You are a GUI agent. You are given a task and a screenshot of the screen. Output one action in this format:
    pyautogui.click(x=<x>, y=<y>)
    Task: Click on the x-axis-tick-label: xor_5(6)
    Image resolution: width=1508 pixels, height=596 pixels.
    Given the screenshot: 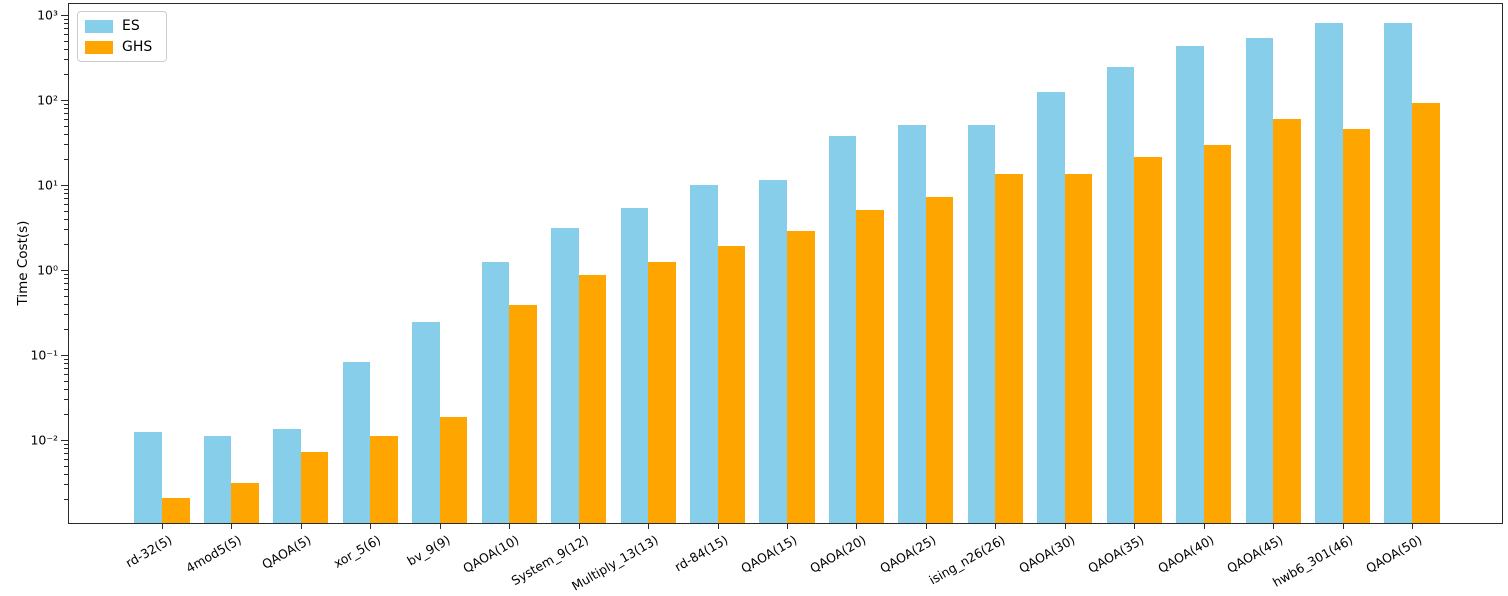 What is the action you would take?
    pyautogui.click(x=356, y=551)
    